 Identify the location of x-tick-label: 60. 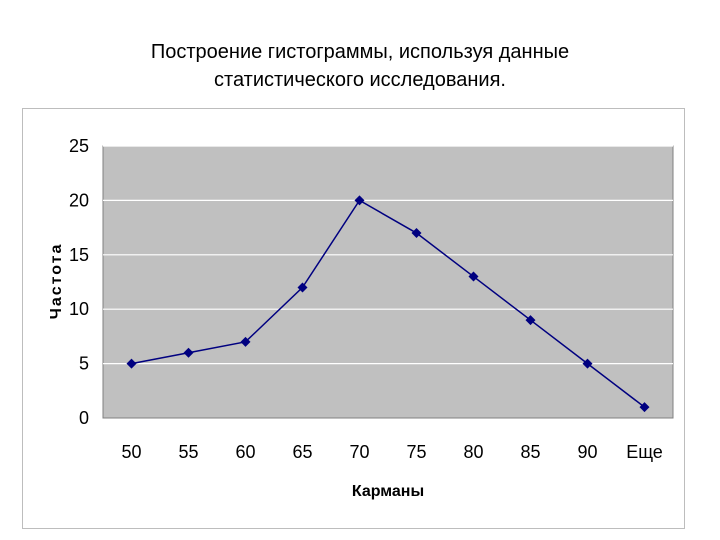
(245, 452).